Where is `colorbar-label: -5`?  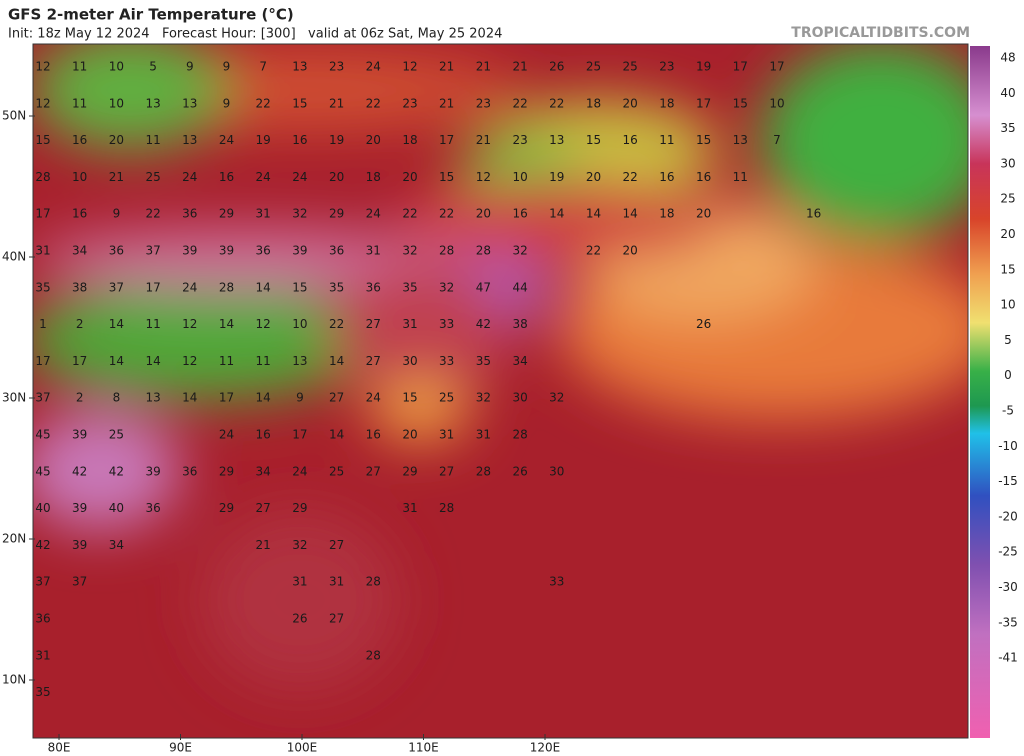 colorbar-label: -5 is located at coordinates (1008, 411).